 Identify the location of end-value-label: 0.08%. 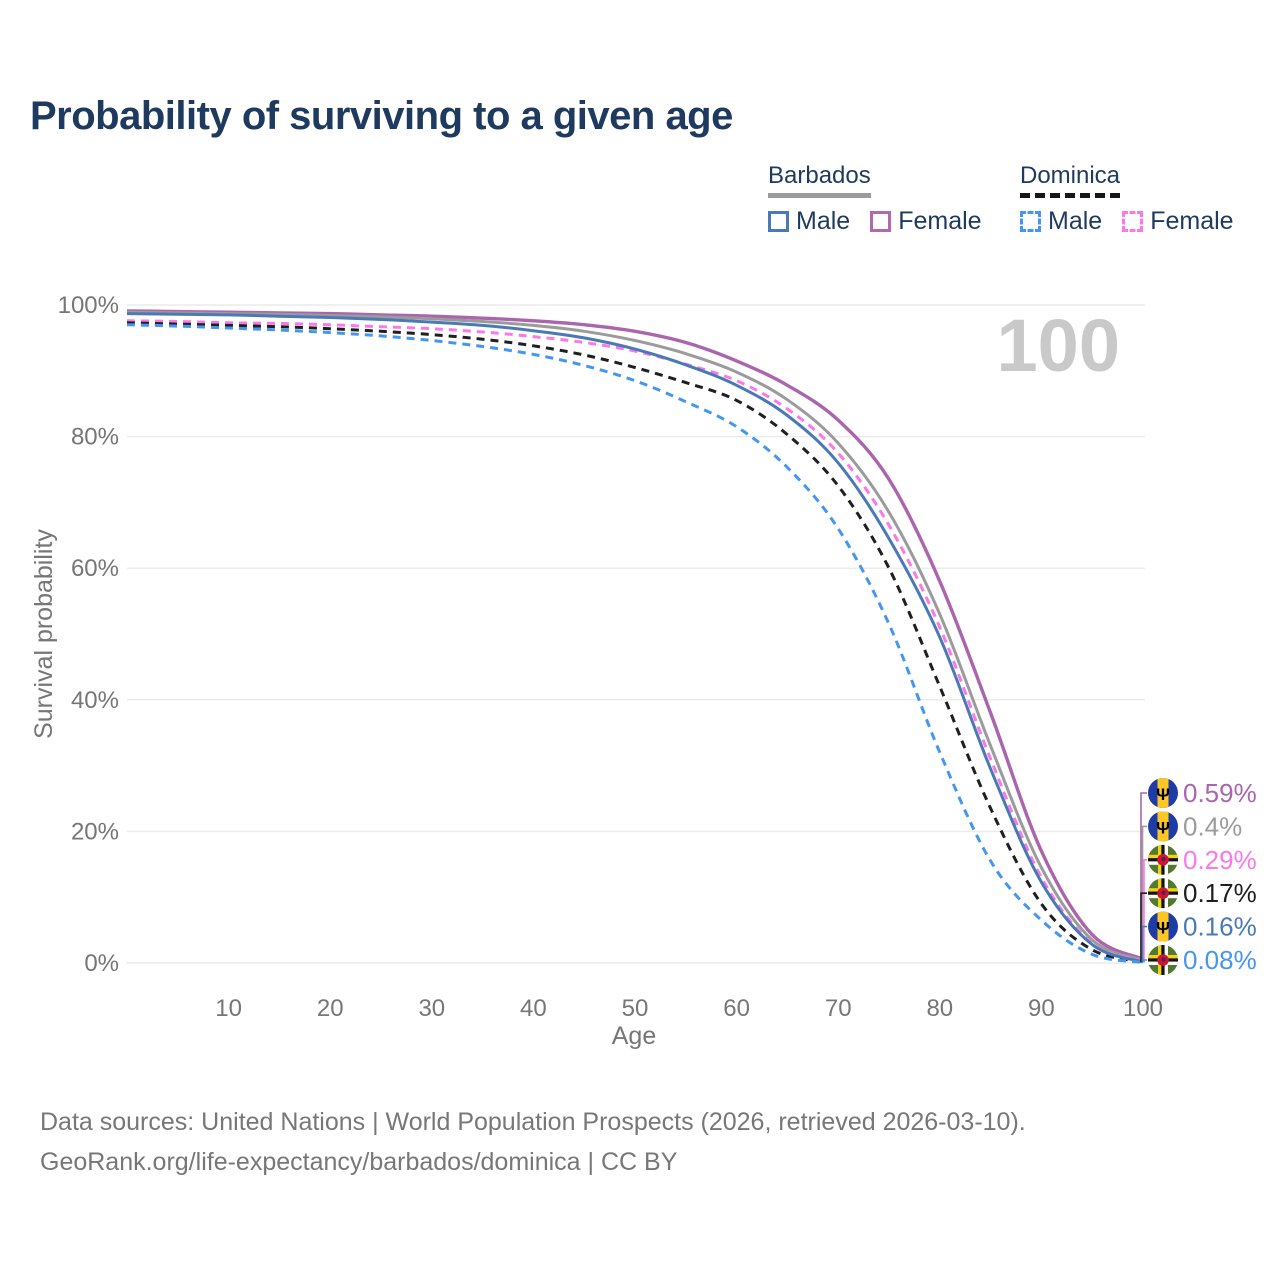
(1220, 960).